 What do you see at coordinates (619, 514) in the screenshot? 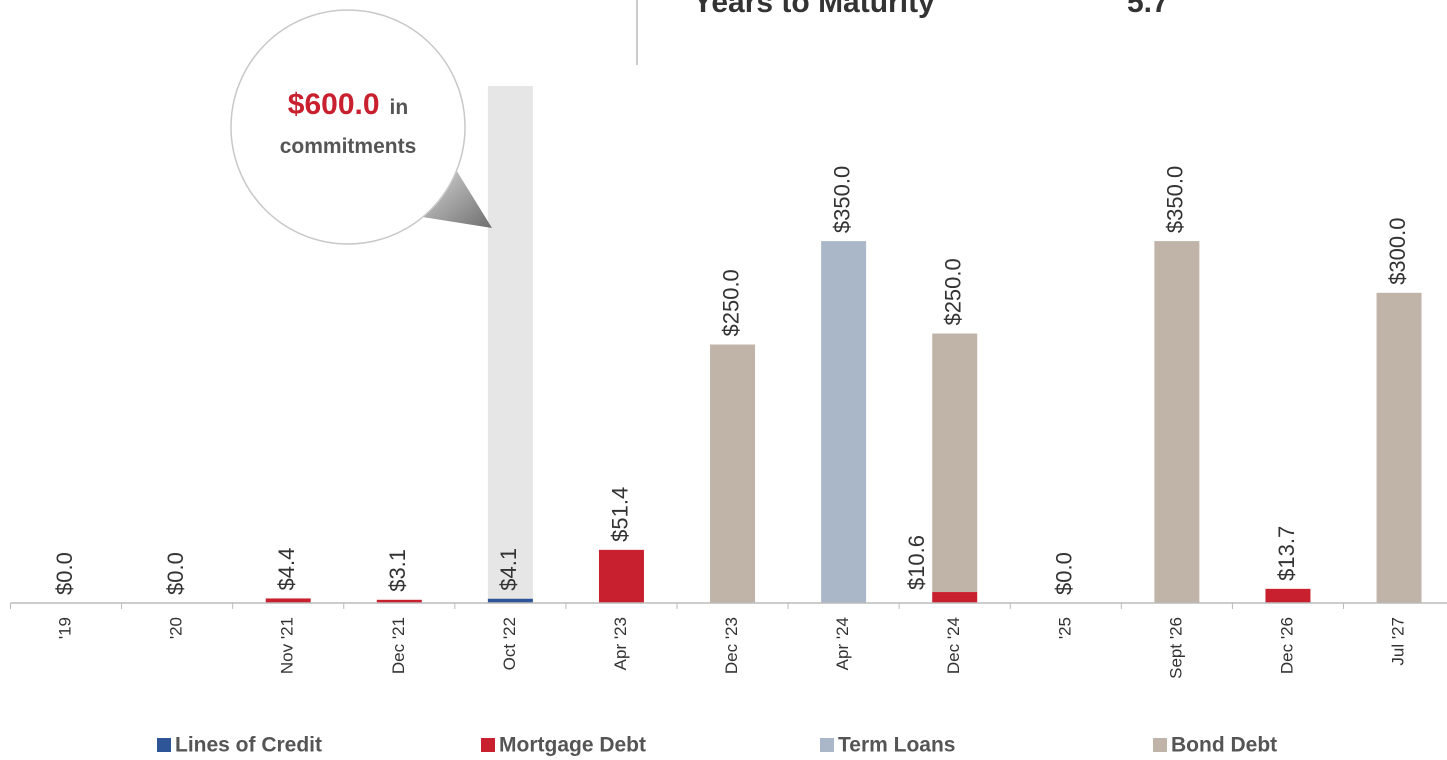
I see `value-label: $51.4` at bounding box center [619, 514].